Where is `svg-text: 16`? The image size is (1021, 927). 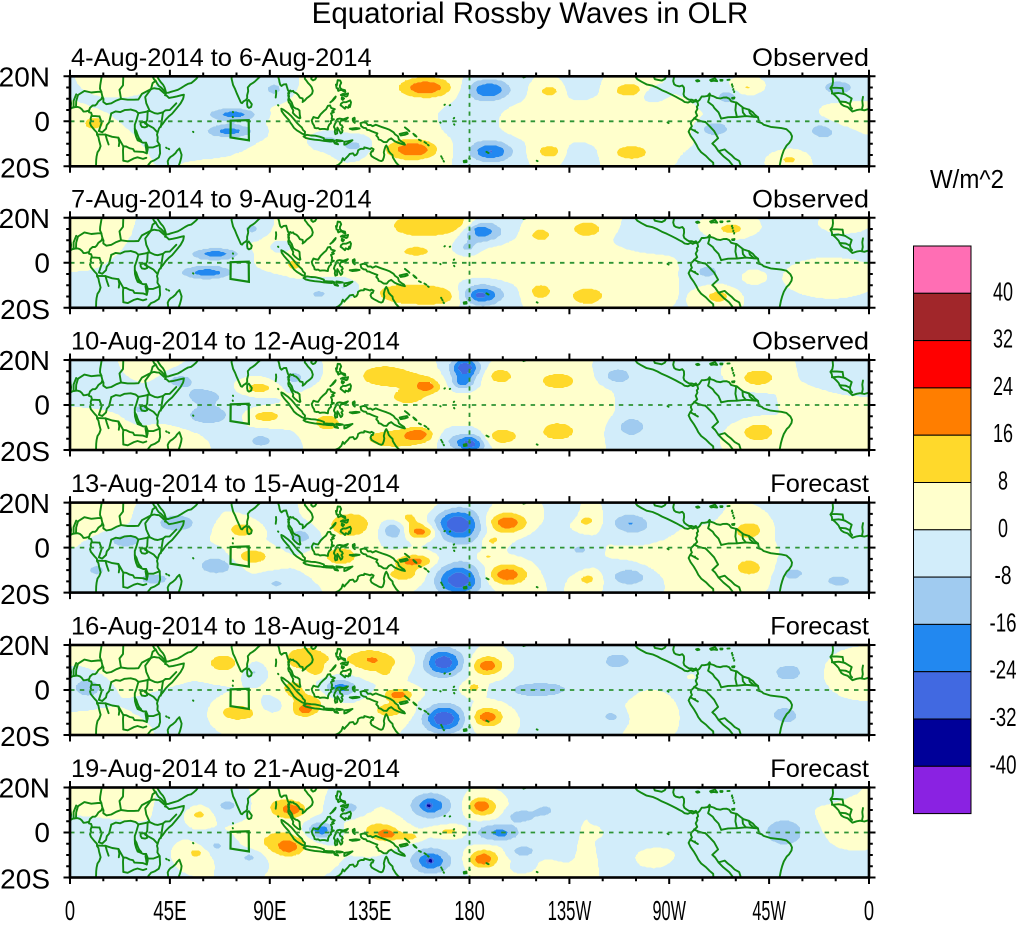
svg-text: 16 is located at coordinates (1003, 434).